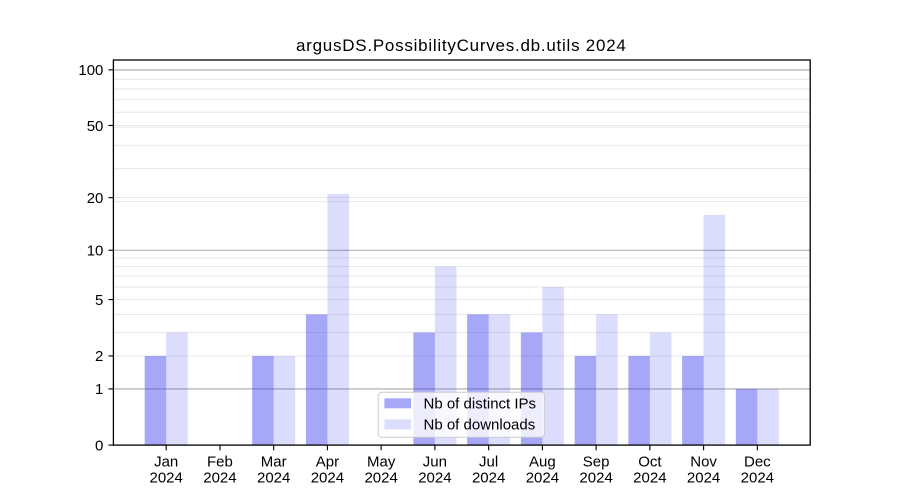 This screenshot has width=900, height=500. I want to click on svg-text: Nb of distinct IPs, so click(480, 403).